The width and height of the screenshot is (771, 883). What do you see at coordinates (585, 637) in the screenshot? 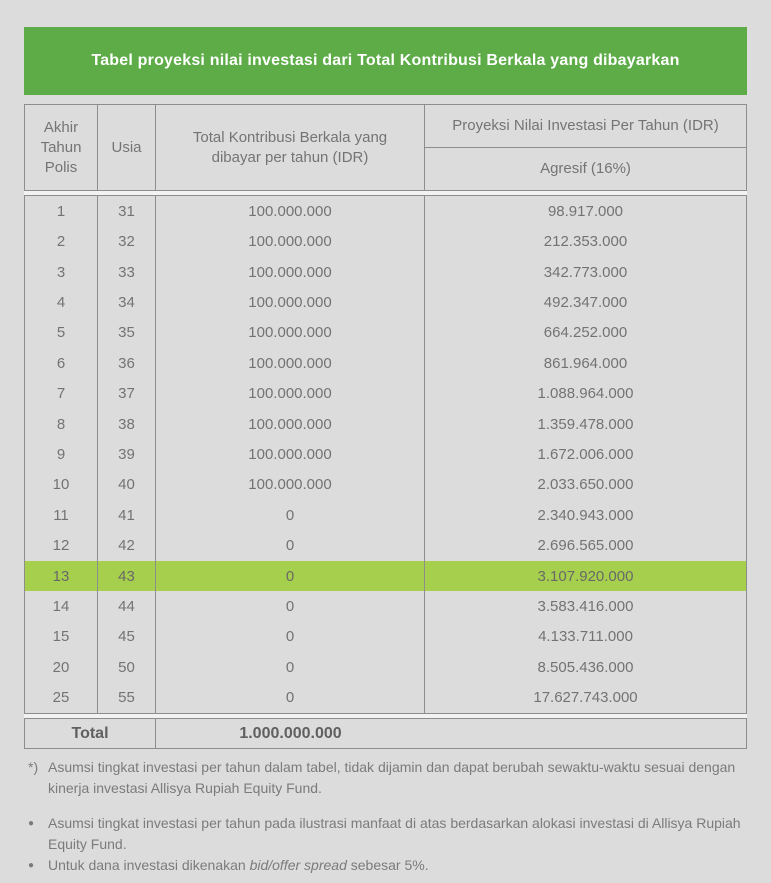
I see `cell-projection: 4.133.711.000` at bounding box center [585, 637].